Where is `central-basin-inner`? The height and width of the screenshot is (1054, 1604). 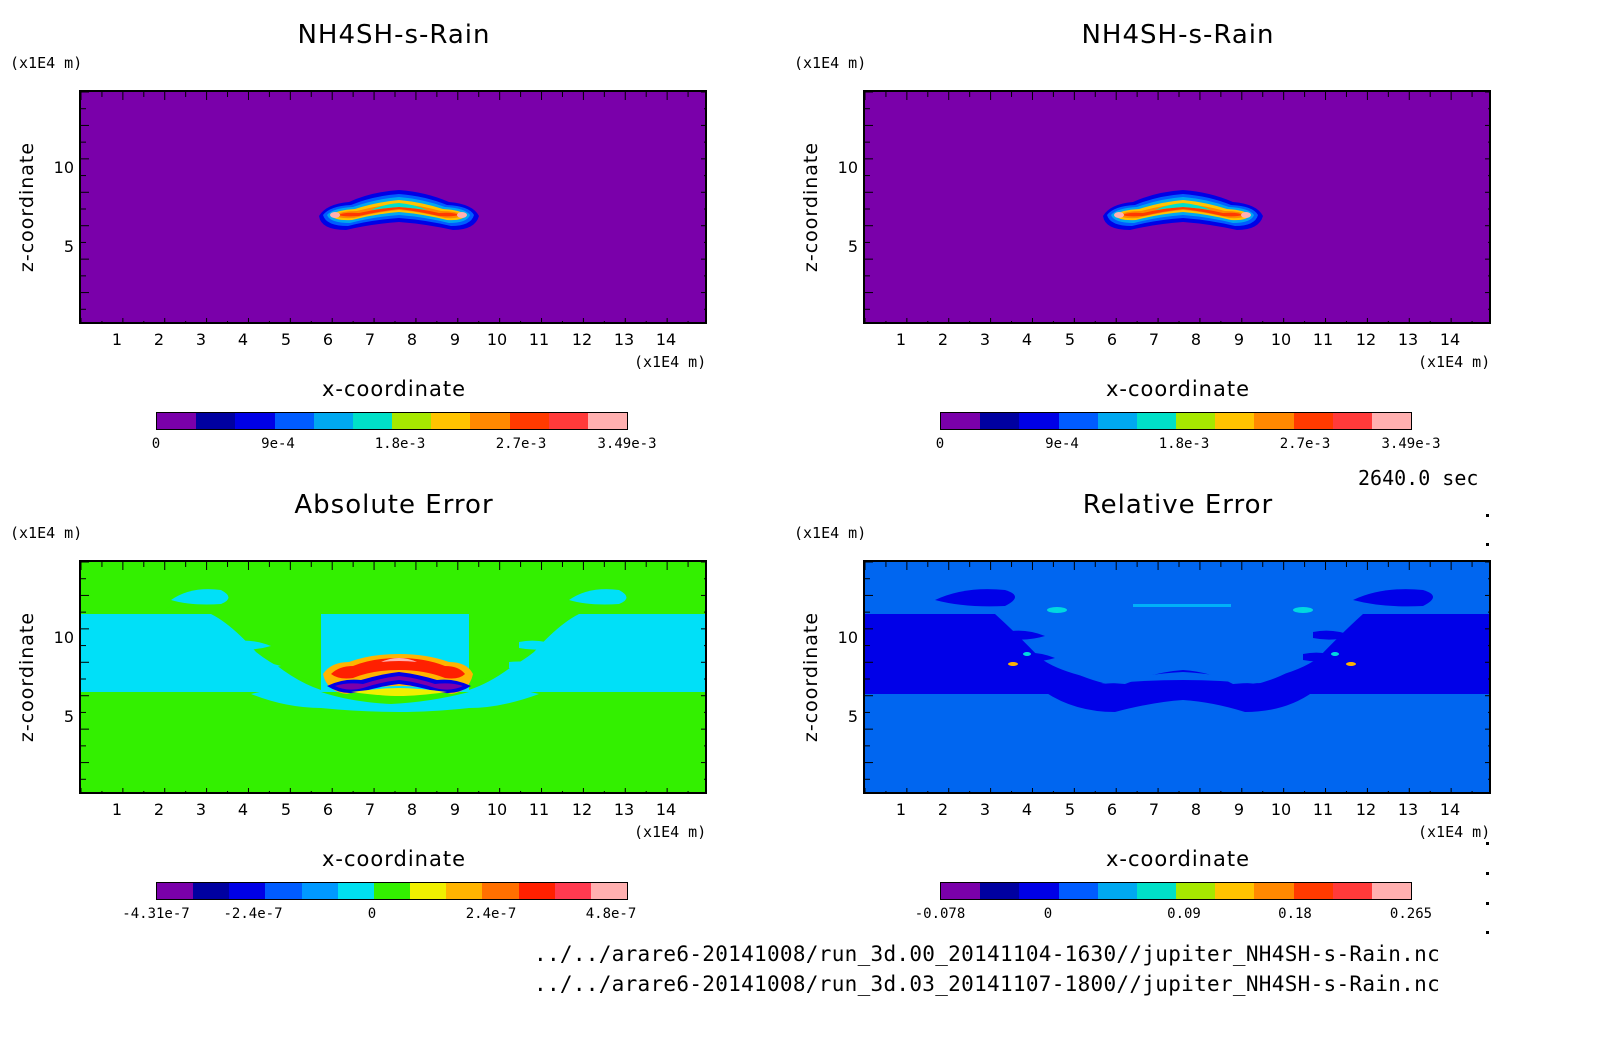 central-basin-inner is located at coordinates (1179, 651).